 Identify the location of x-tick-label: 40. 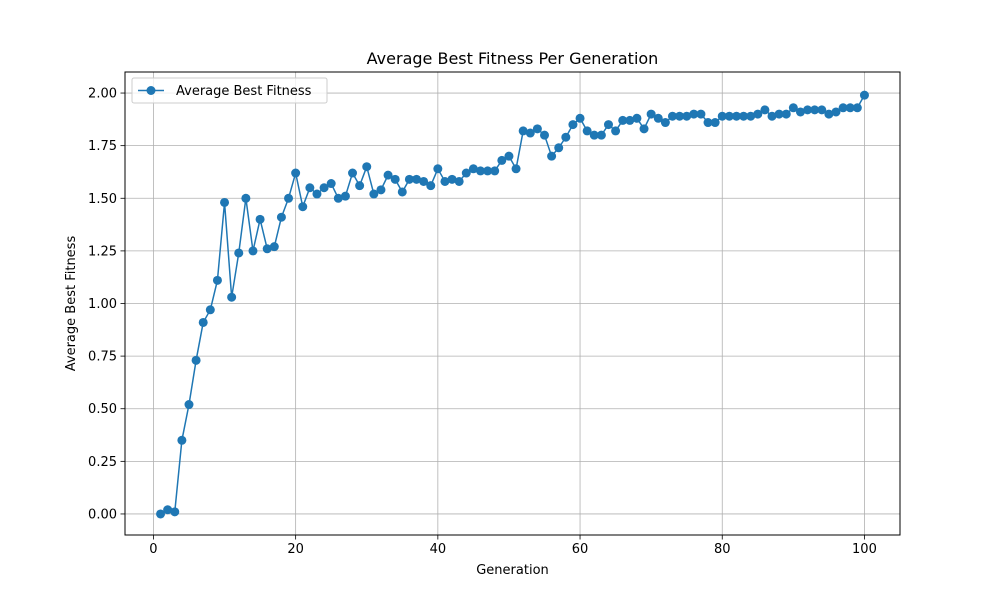
(438, 549).